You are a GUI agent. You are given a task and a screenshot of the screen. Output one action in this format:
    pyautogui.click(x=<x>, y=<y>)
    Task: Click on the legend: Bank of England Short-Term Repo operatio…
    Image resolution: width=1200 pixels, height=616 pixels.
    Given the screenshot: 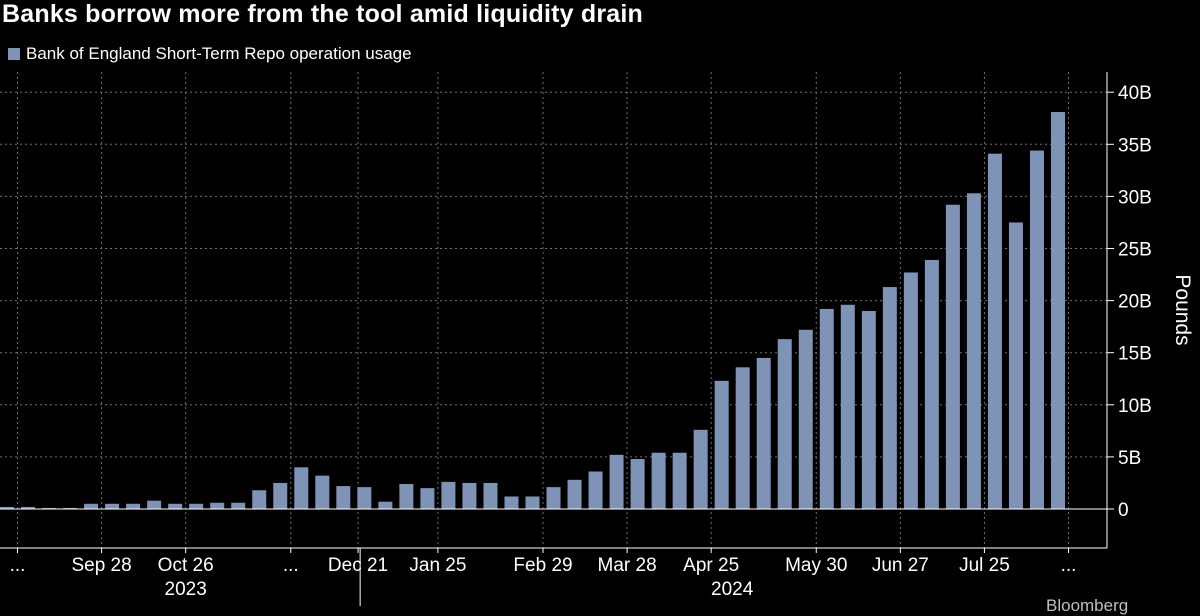 What is the action you would take?
    pyautogui.click(x=210, y=54)
    